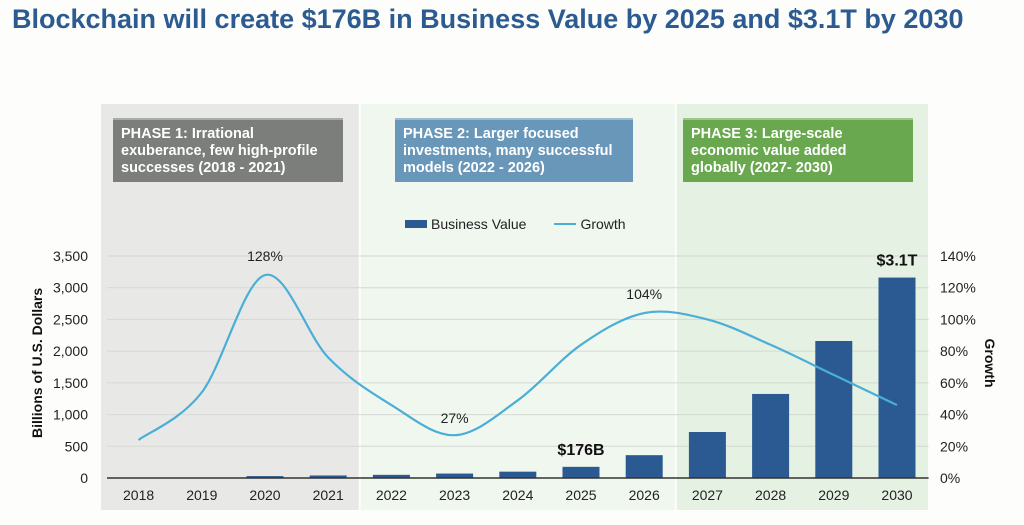  I want to click on bar-2020, so click(265, 477).